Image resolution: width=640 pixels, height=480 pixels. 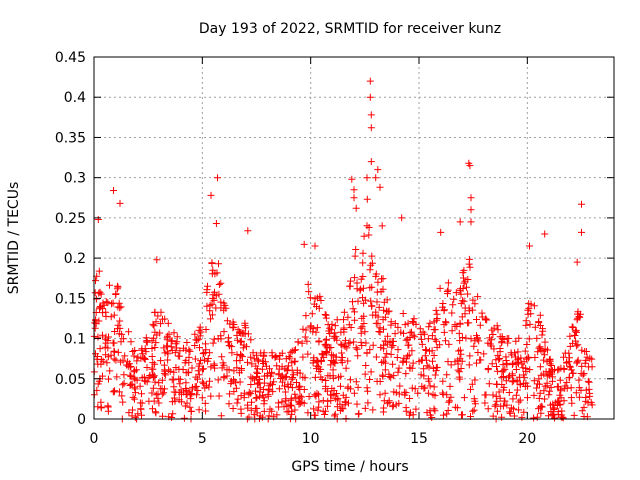 I want to click on y-tick-label: 0.2, so click(x=75, y=259).